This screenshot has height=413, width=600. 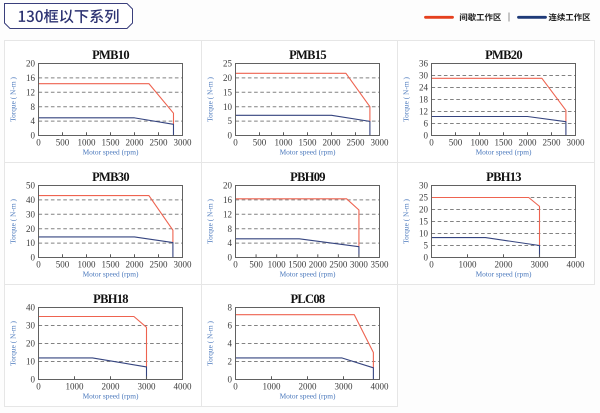 What do you see at coordinates (424, 88) in the screenshot?
I see `svg-text: 24` at bounding box center [424, 88].